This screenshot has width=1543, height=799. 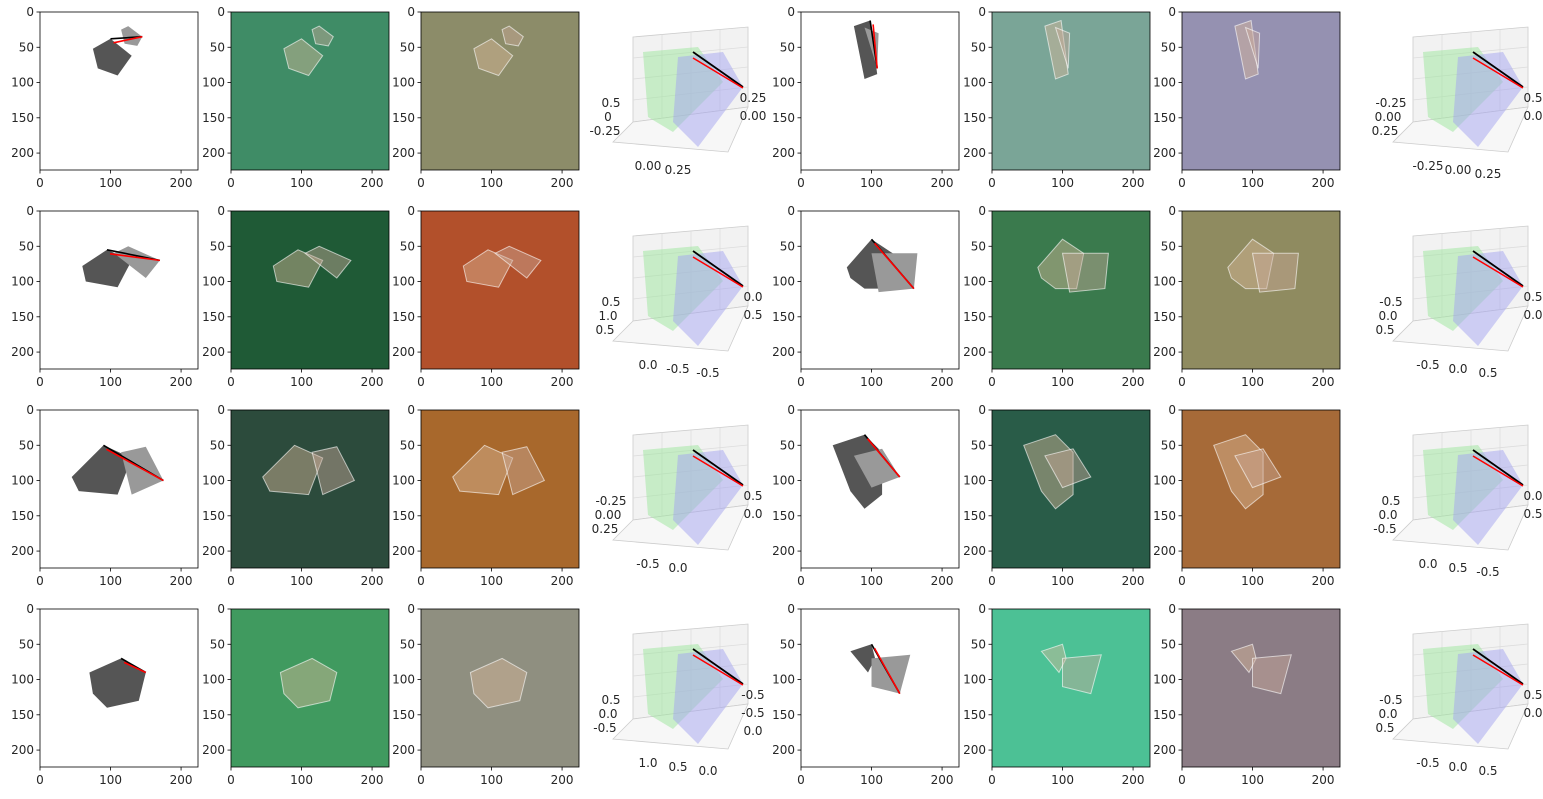 I want to click on 3d-panel: 0.50-0.250.00 0.250.250.00, so click(x=677, y=101).